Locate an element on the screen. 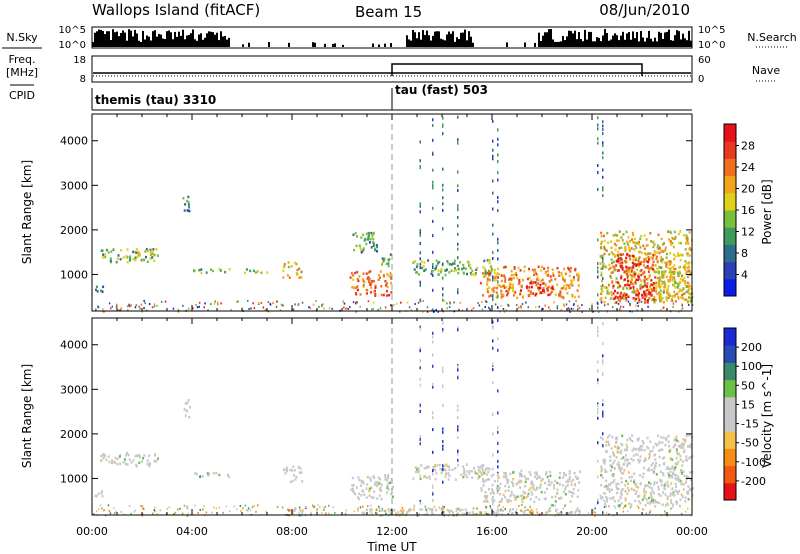 The image size is (800, 554). velocity-colorbar-tick-label: 200 is located at coordinates (751, 347).